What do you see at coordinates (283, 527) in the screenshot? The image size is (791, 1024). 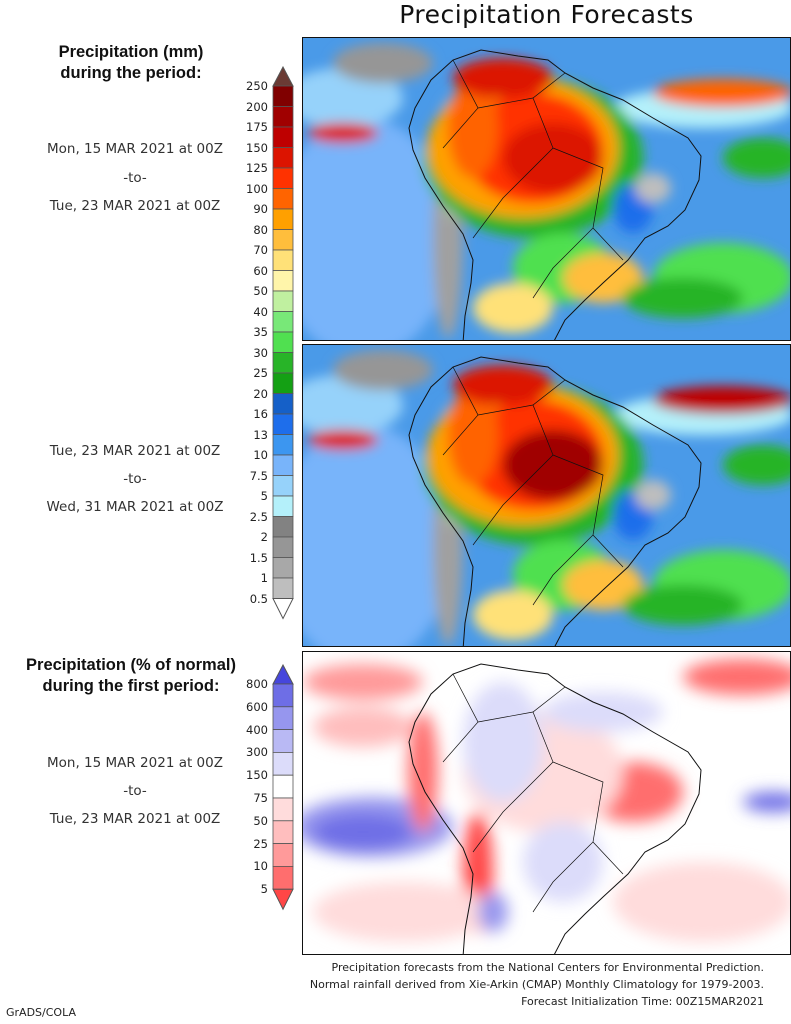 I see `colorbar-box-2.5` at bounding box center [283, 527].